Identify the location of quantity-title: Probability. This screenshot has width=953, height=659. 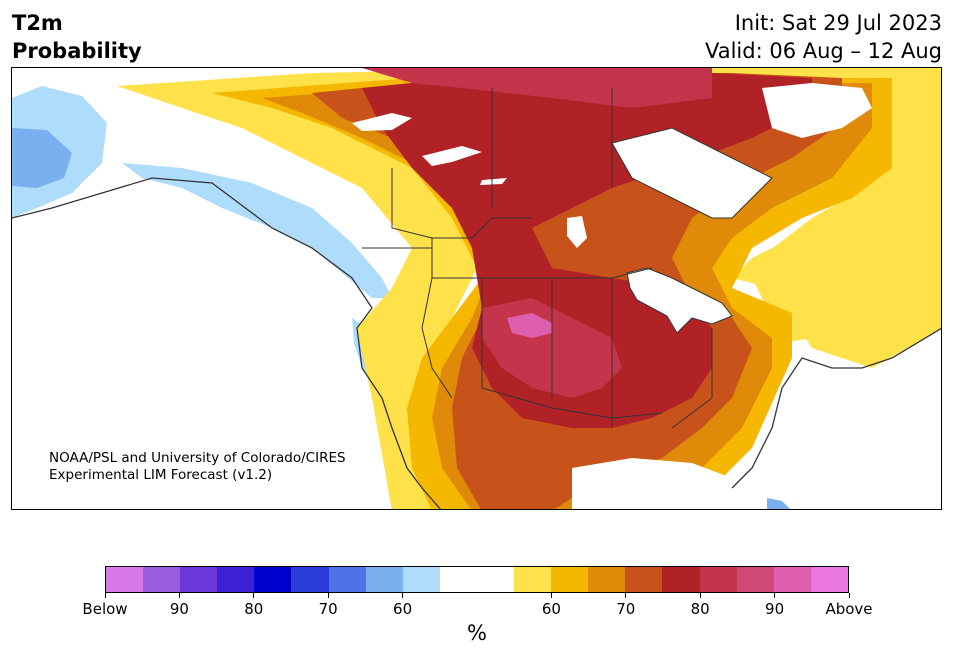
(77, 51).